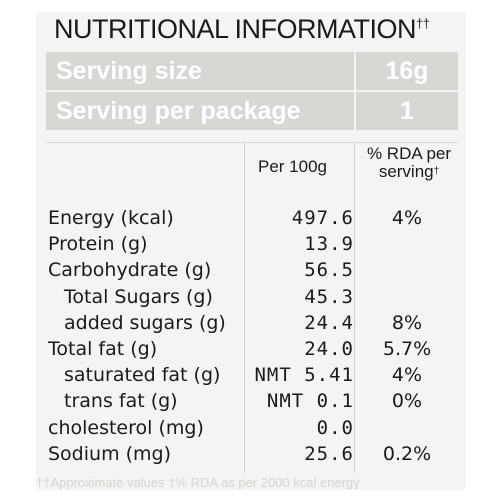 The height and width of the screenshot is (500, 500). Describe the element at coordinates (145, 322) in the screenshot. I see `nutrient-name: added sugars (g)` at that location.